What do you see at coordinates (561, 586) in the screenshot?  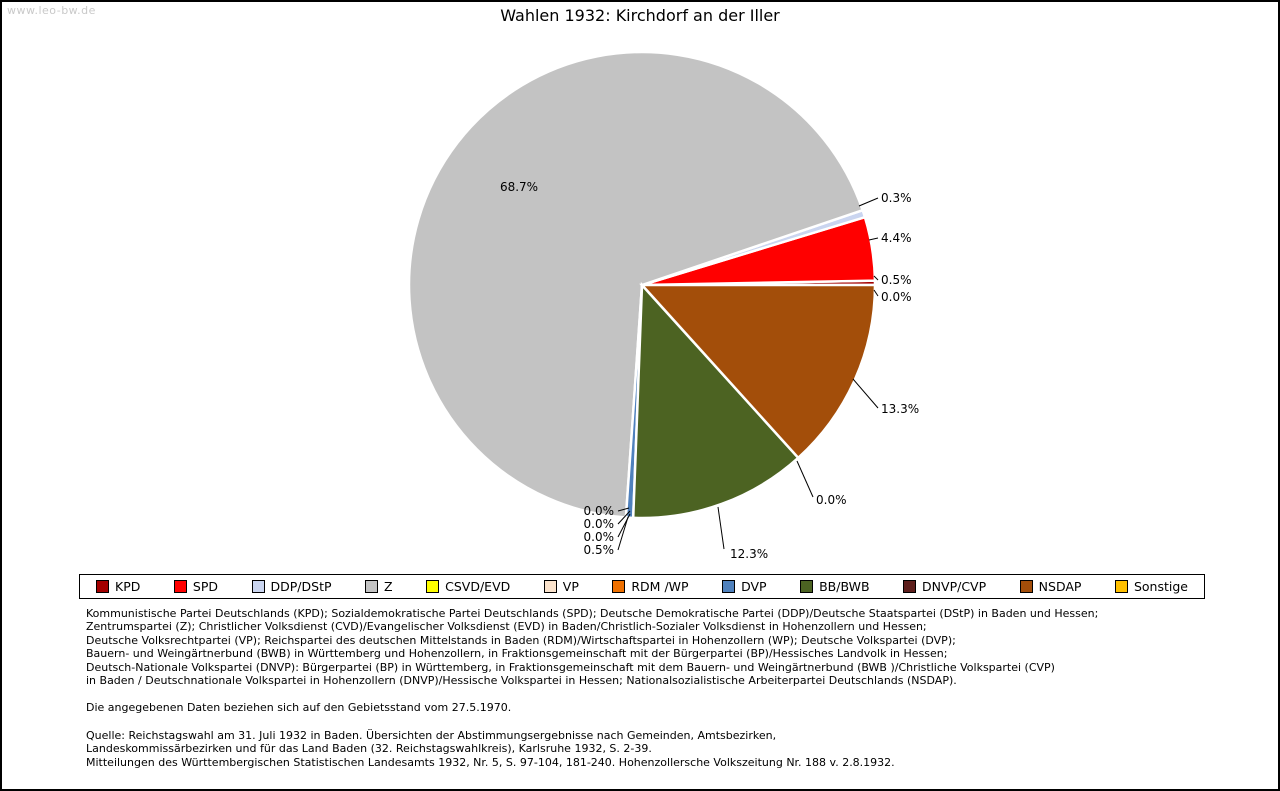 I see `legend-item-VP: VP` at bounding box center [561, 586].